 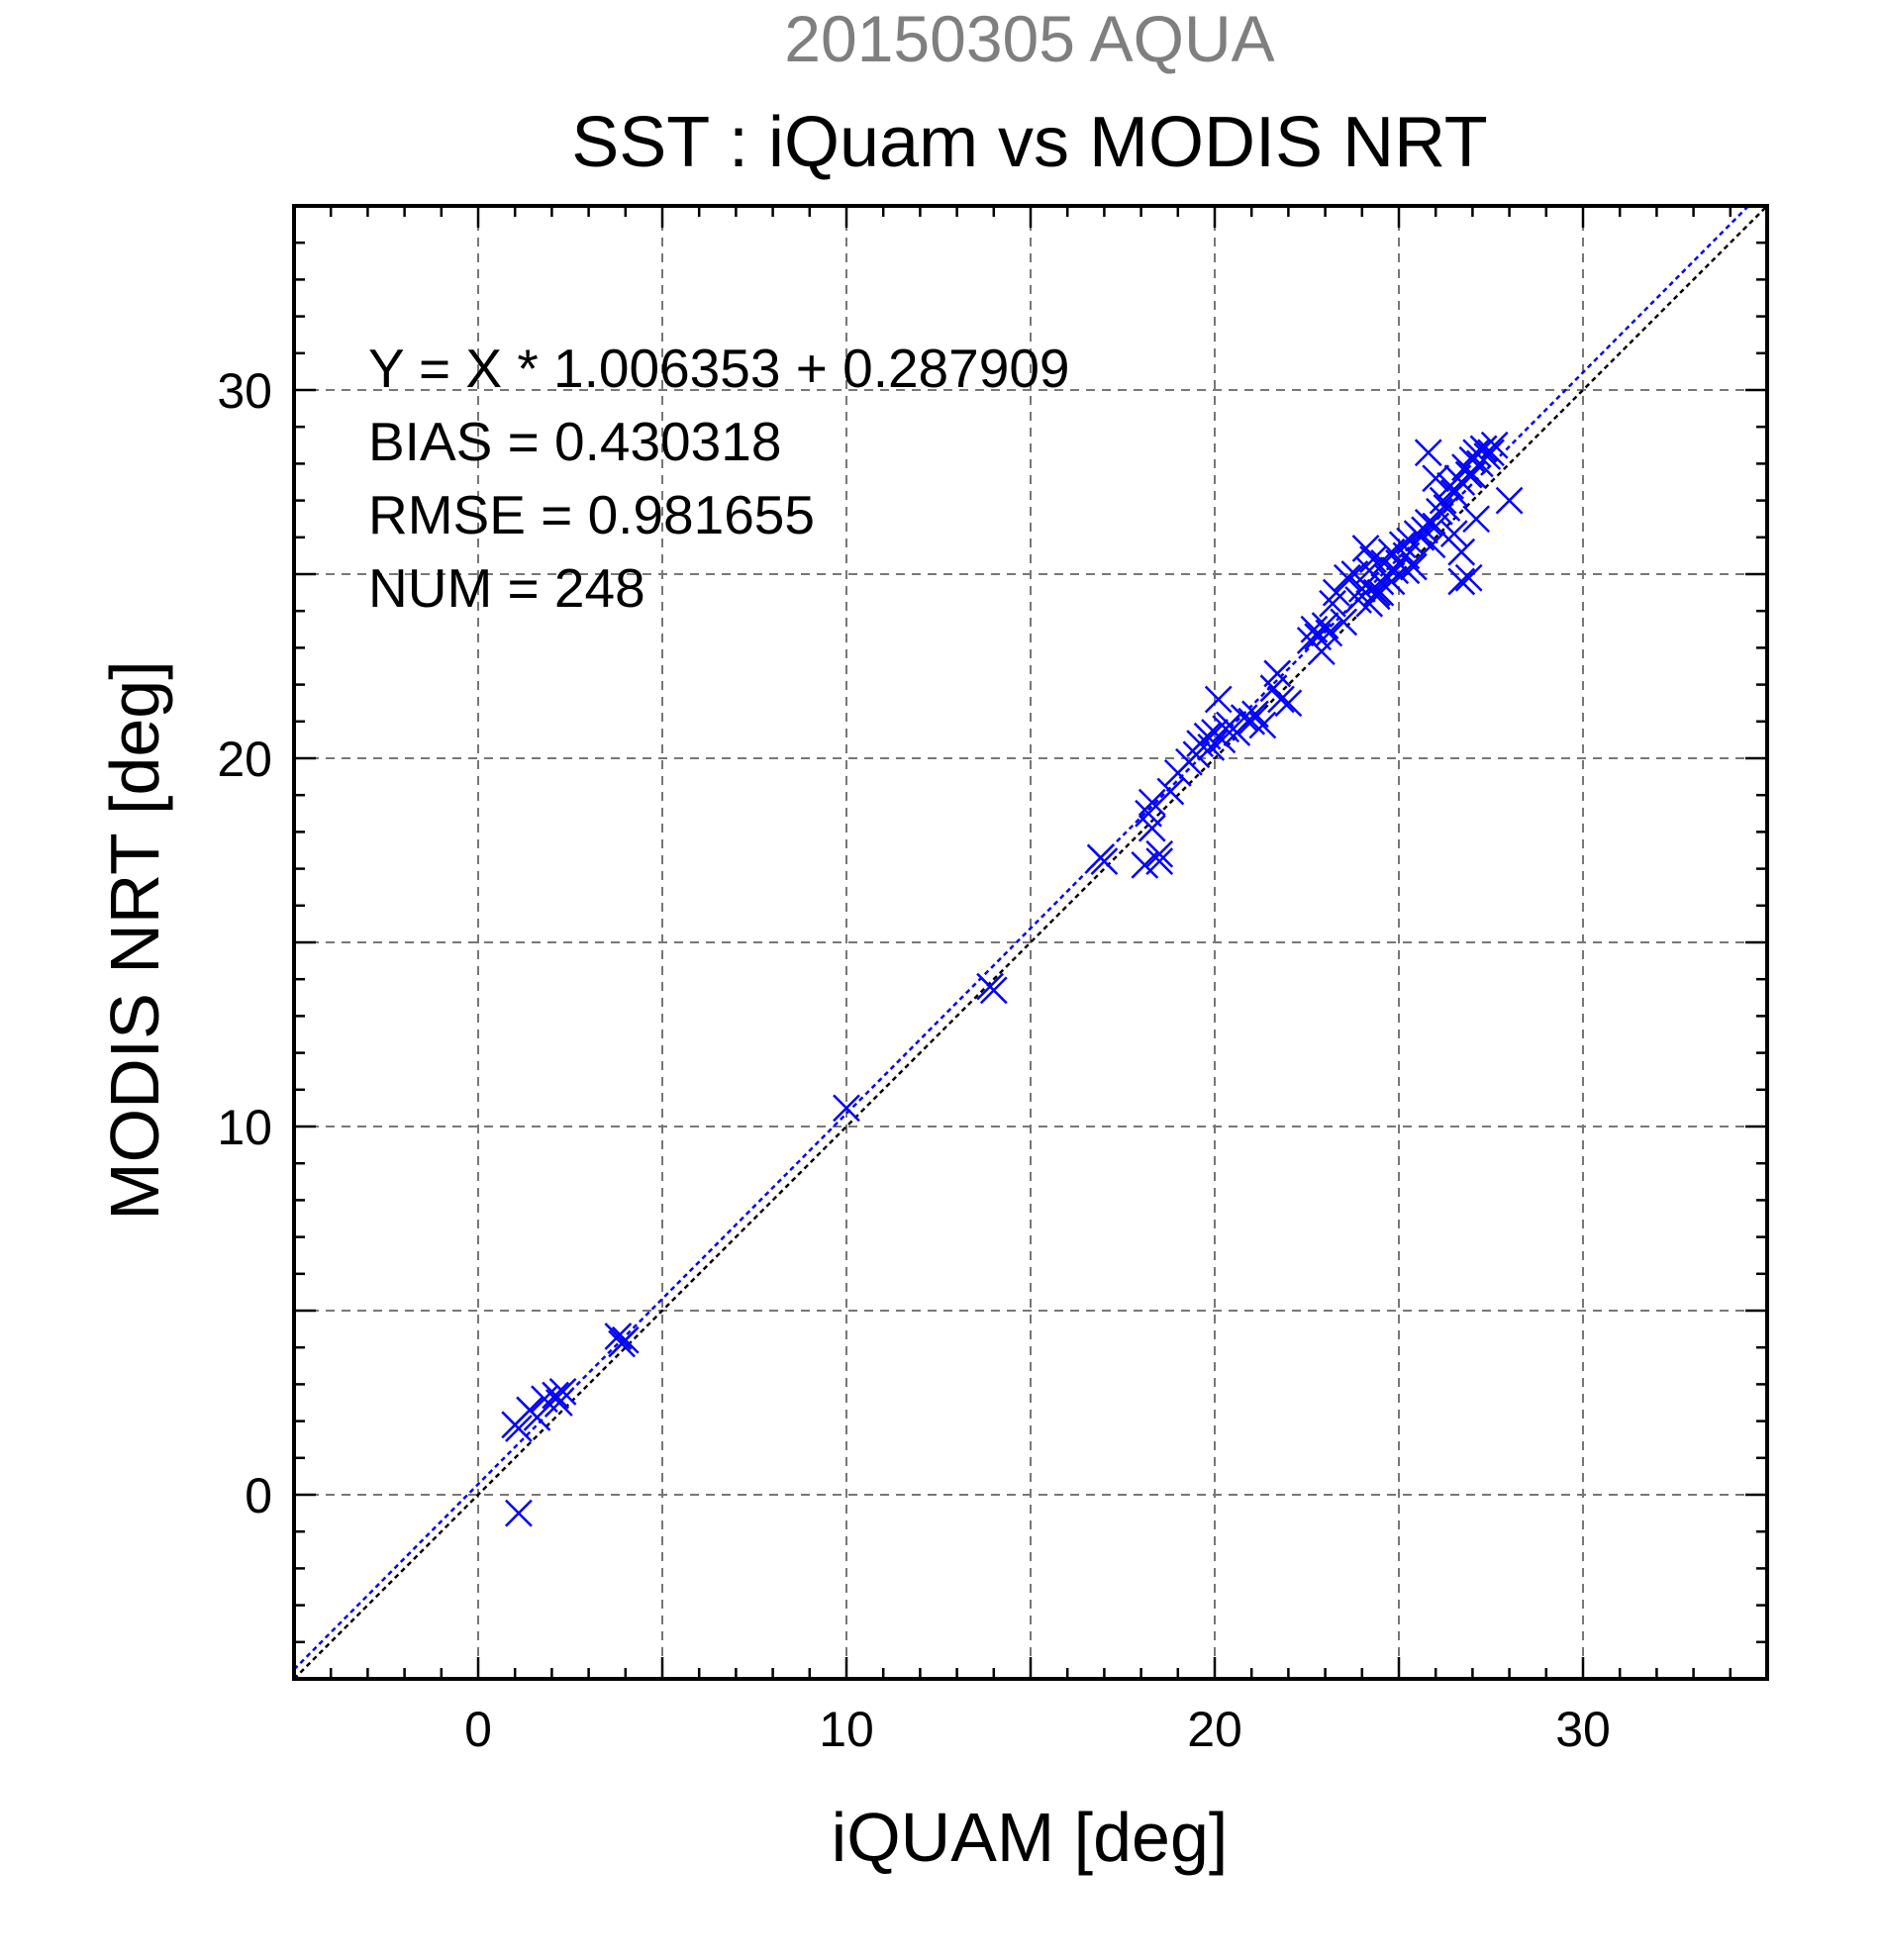 I want to click on chart-subtitle: SST : iQuam vs MODIS NRT, so click(x=1030, y=142).